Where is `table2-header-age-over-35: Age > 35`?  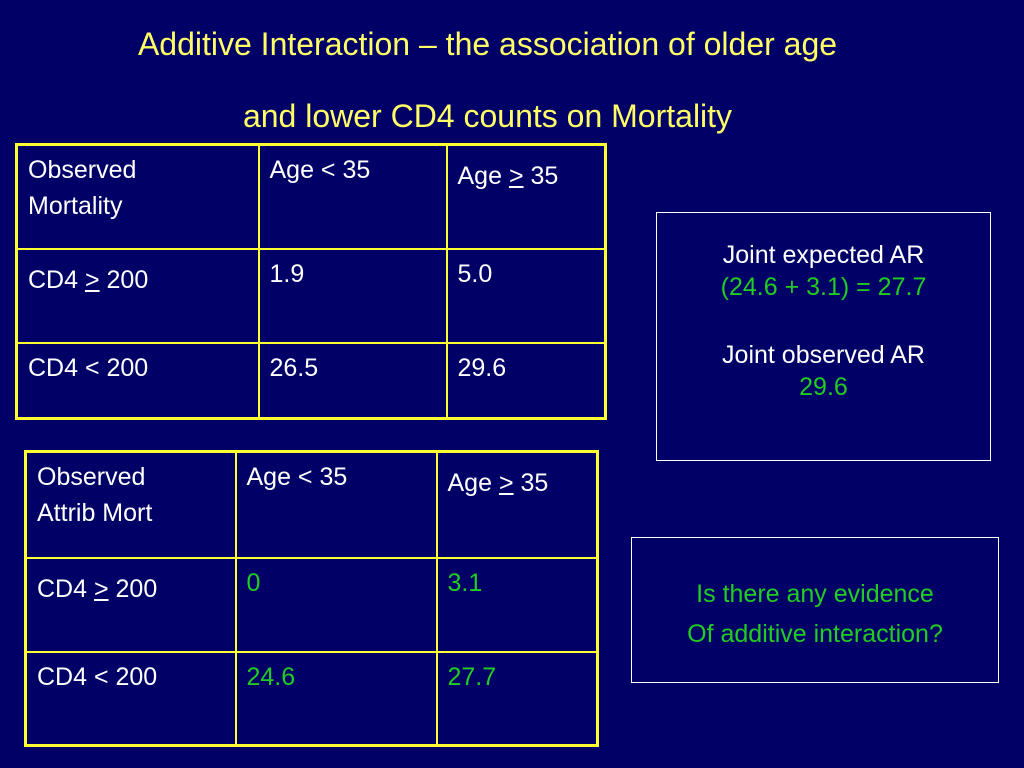
table2-header-age-over-35: Age > 35 is located at coordinates (517, 504).